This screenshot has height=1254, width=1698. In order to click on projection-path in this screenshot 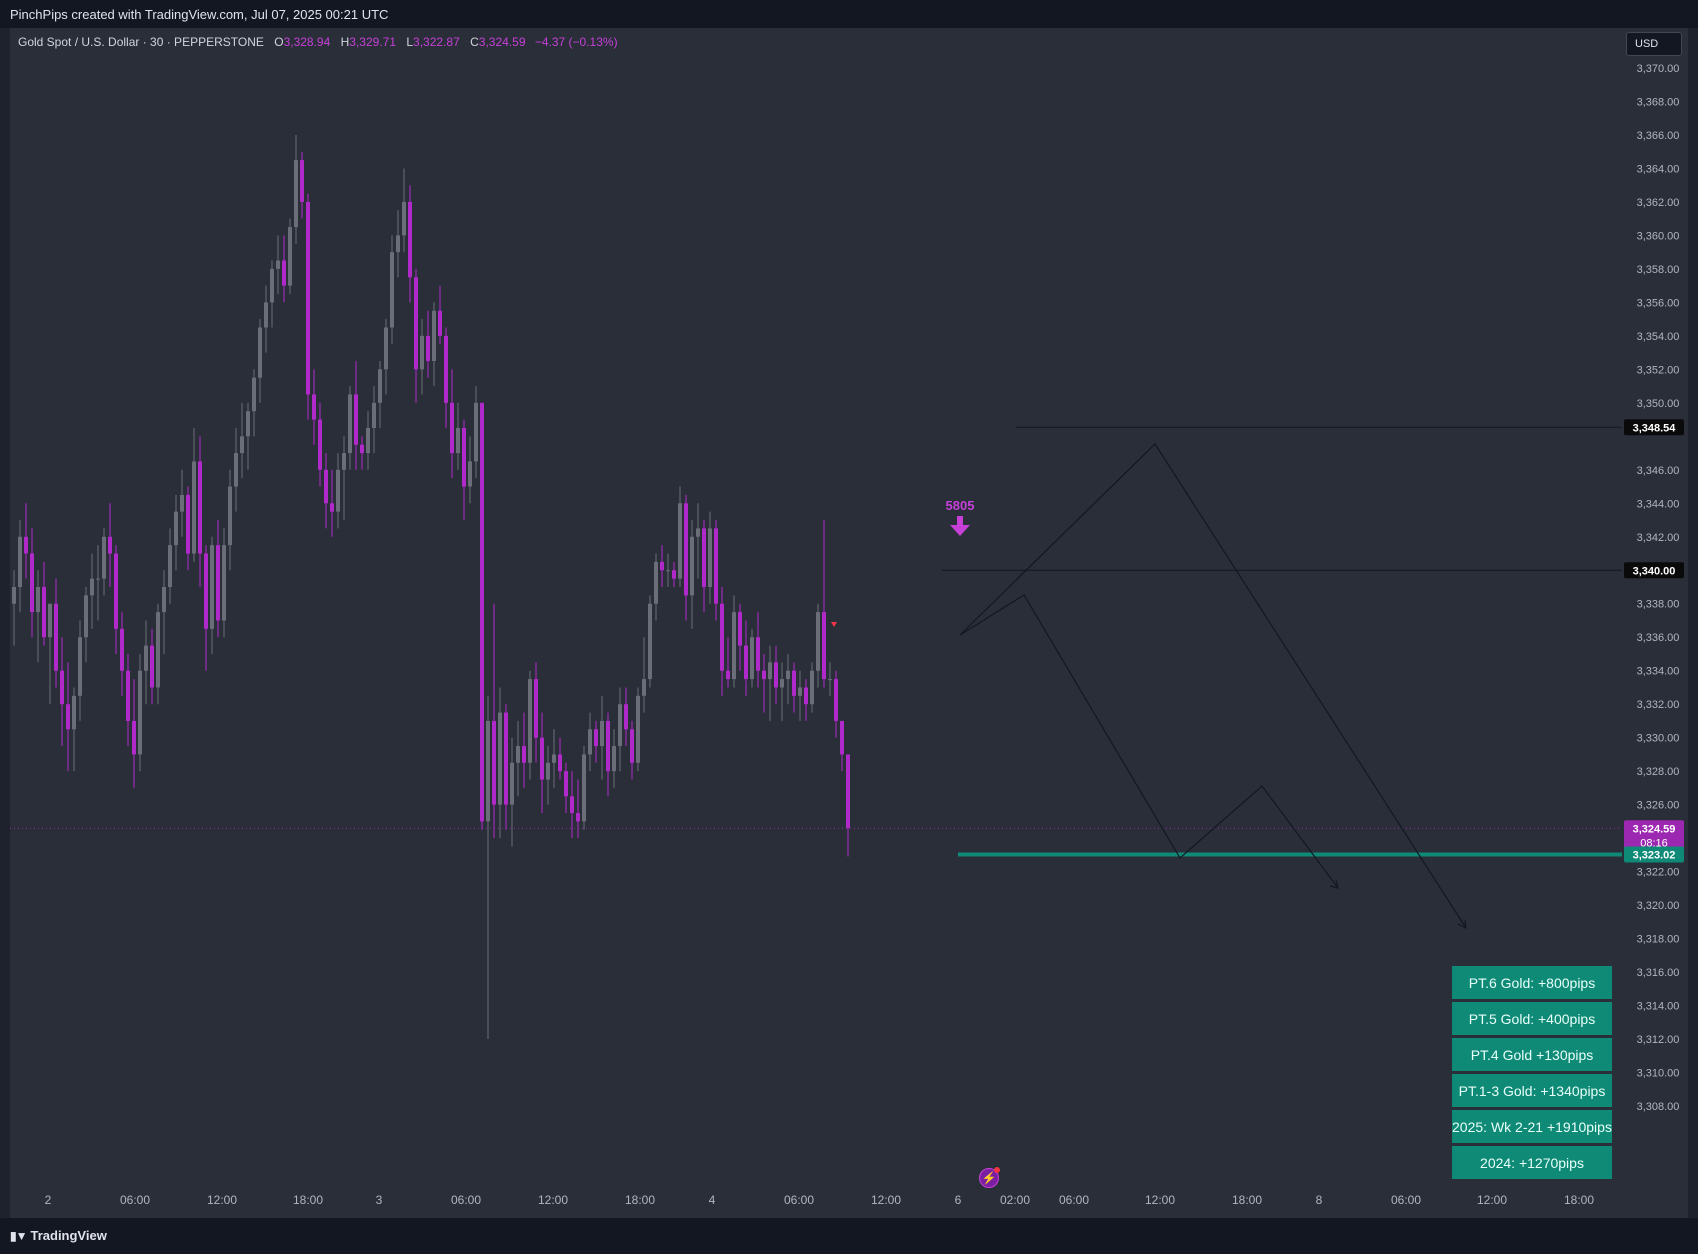, I will do `click(1213, 686)`.